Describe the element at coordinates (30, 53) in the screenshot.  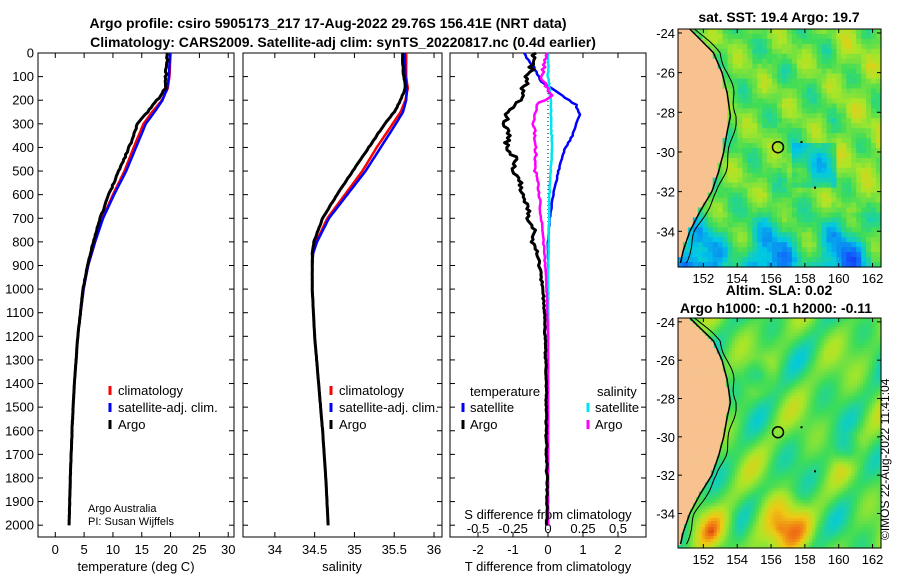
I see `y-tick-label: 0` at that location.